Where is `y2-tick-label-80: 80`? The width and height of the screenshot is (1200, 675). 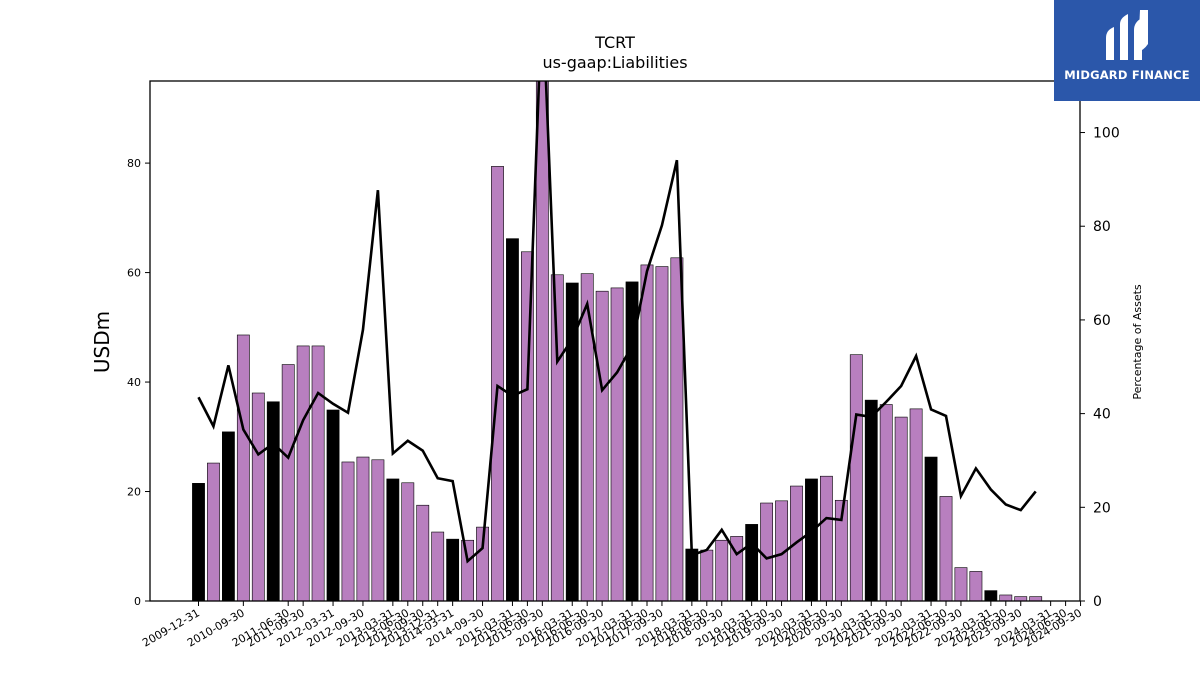 y2-tick-label-80: 80 is located at coordinates (1102, 227).